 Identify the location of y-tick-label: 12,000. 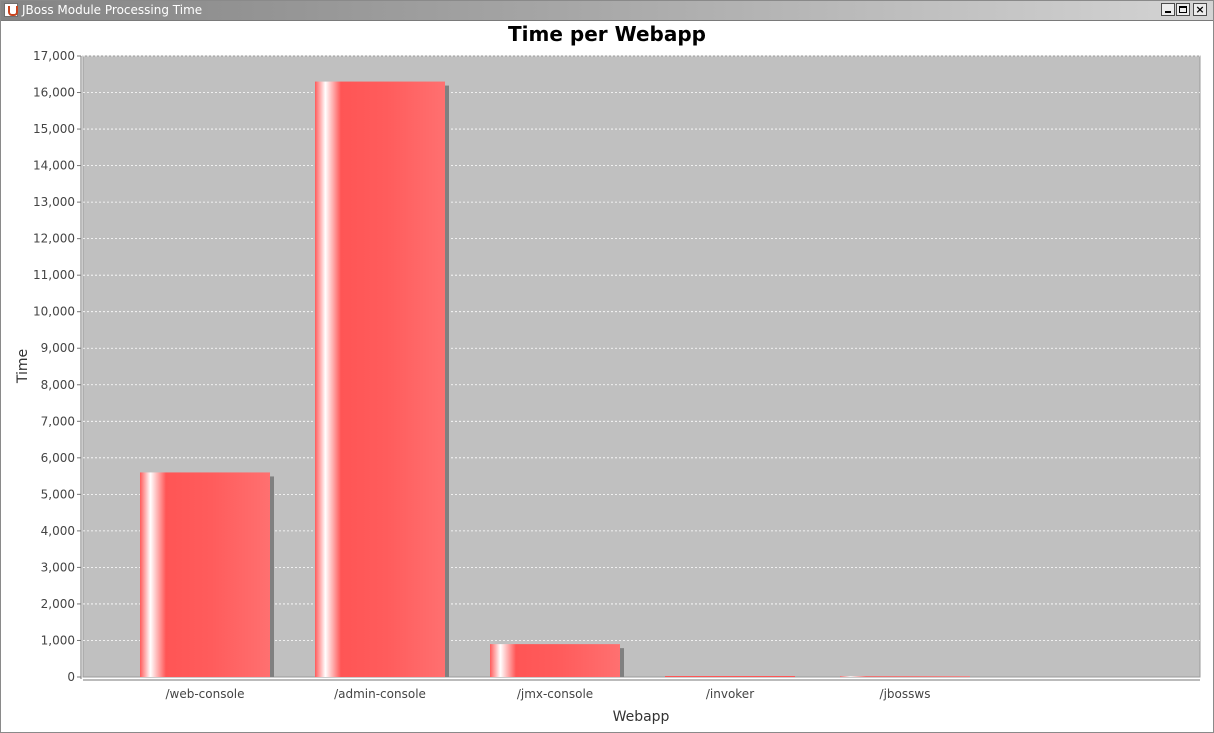
(54, 239).